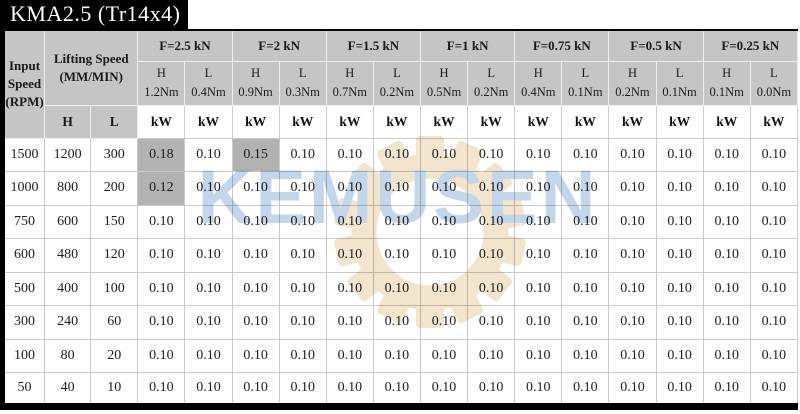 Image resolution: width=800 pixels, height=414 pixels. What do you see at coordinates (467, 45) in the screenshot?
I see `force-group-header: F=1 kN` at bounding box center [467, 45].